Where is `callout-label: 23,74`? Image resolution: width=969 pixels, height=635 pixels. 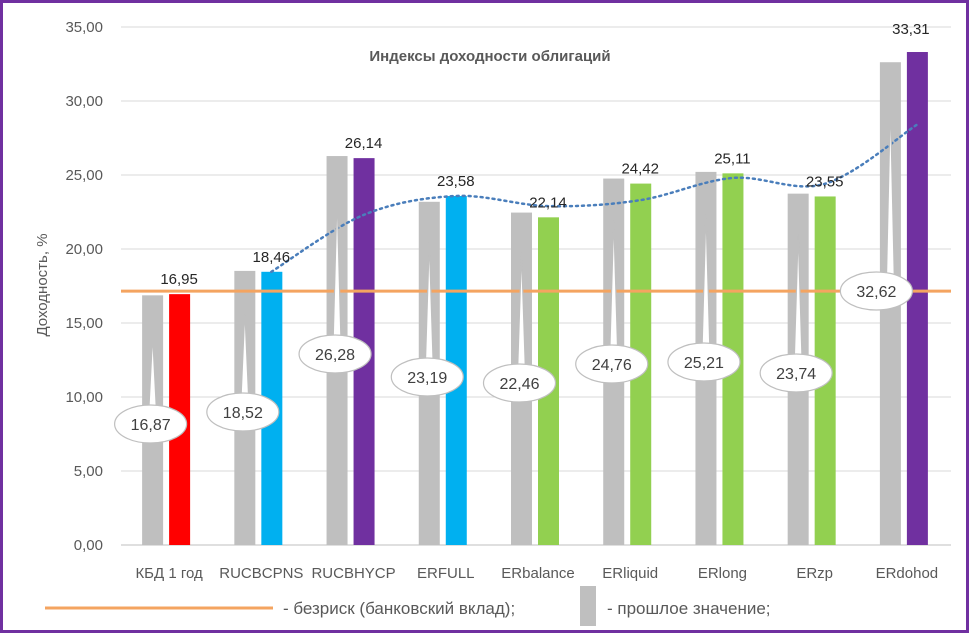
callout-label: 23,74 is located at coordinates (796, 374).